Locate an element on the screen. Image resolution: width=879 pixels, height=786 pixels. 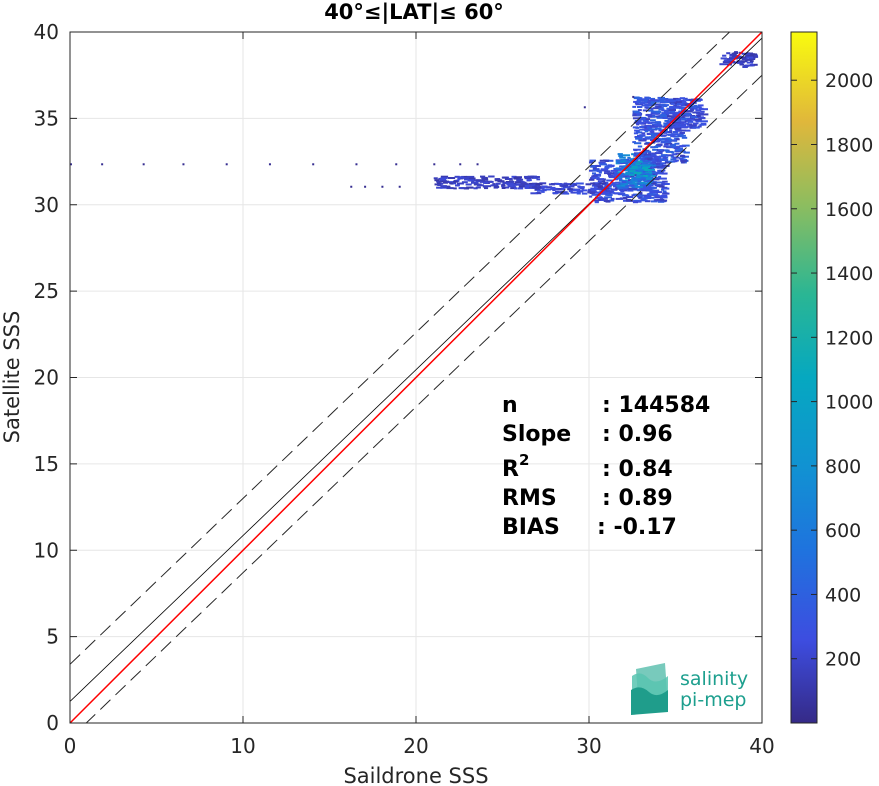
stat-r2-value: : 0.84 is located at coordinates (637, 469).